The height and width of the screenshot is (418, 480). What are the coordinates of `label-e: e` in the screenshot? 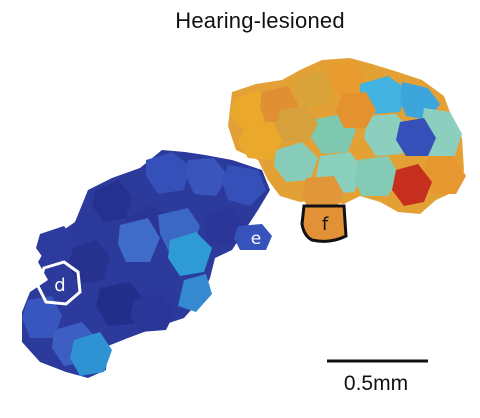 It's located at (256, 239).